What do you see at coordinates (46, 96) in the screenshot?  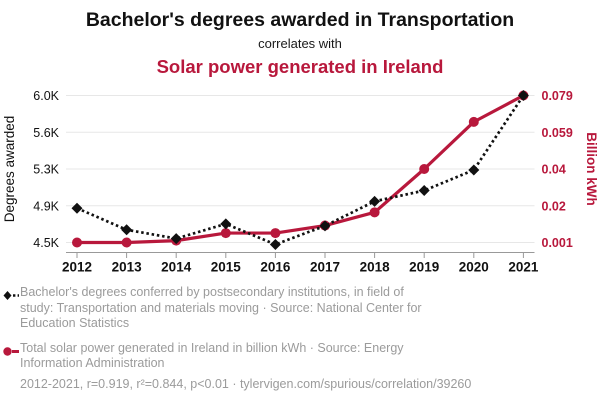 I see `left-axis-tick-label: 6.0K` at bounding box center [46, 96].